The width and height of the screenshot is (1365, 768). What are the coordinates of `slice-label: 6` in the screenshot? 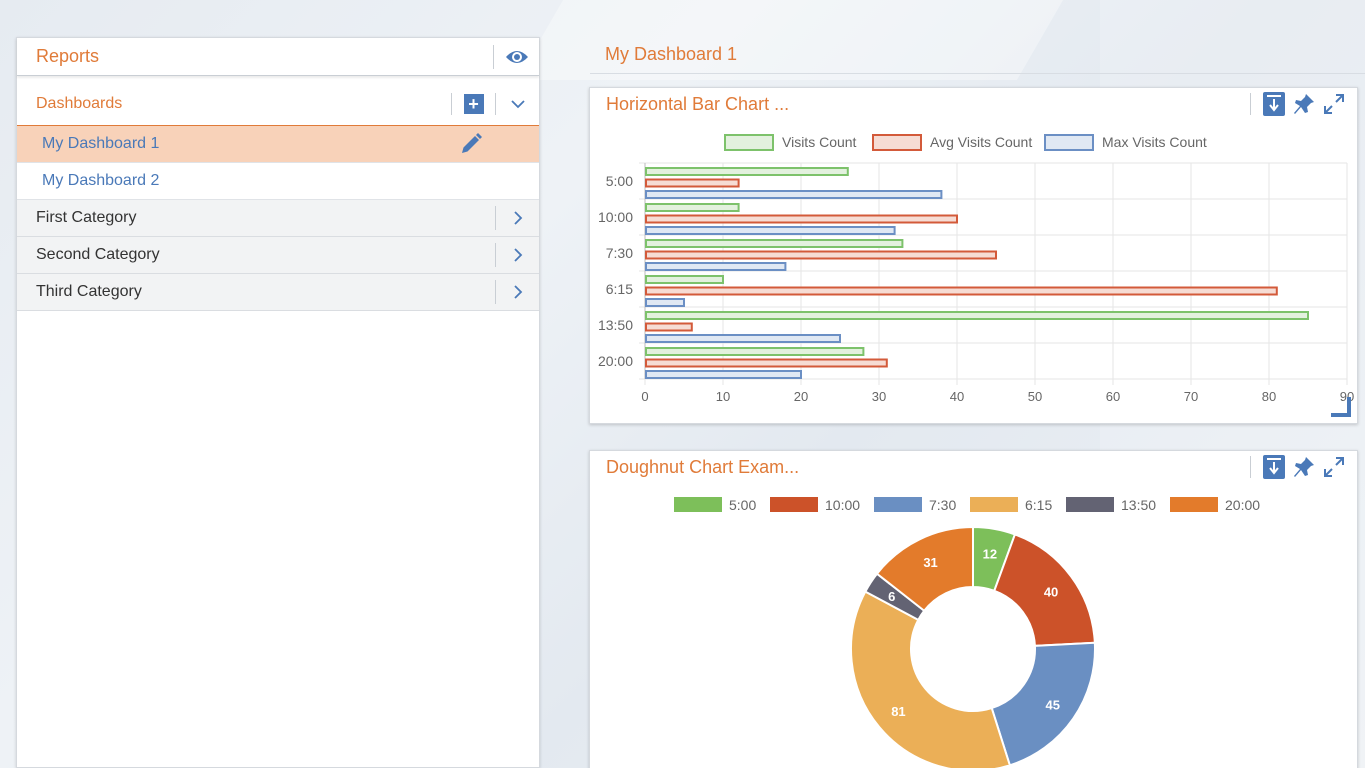 It's located at (891, 596).